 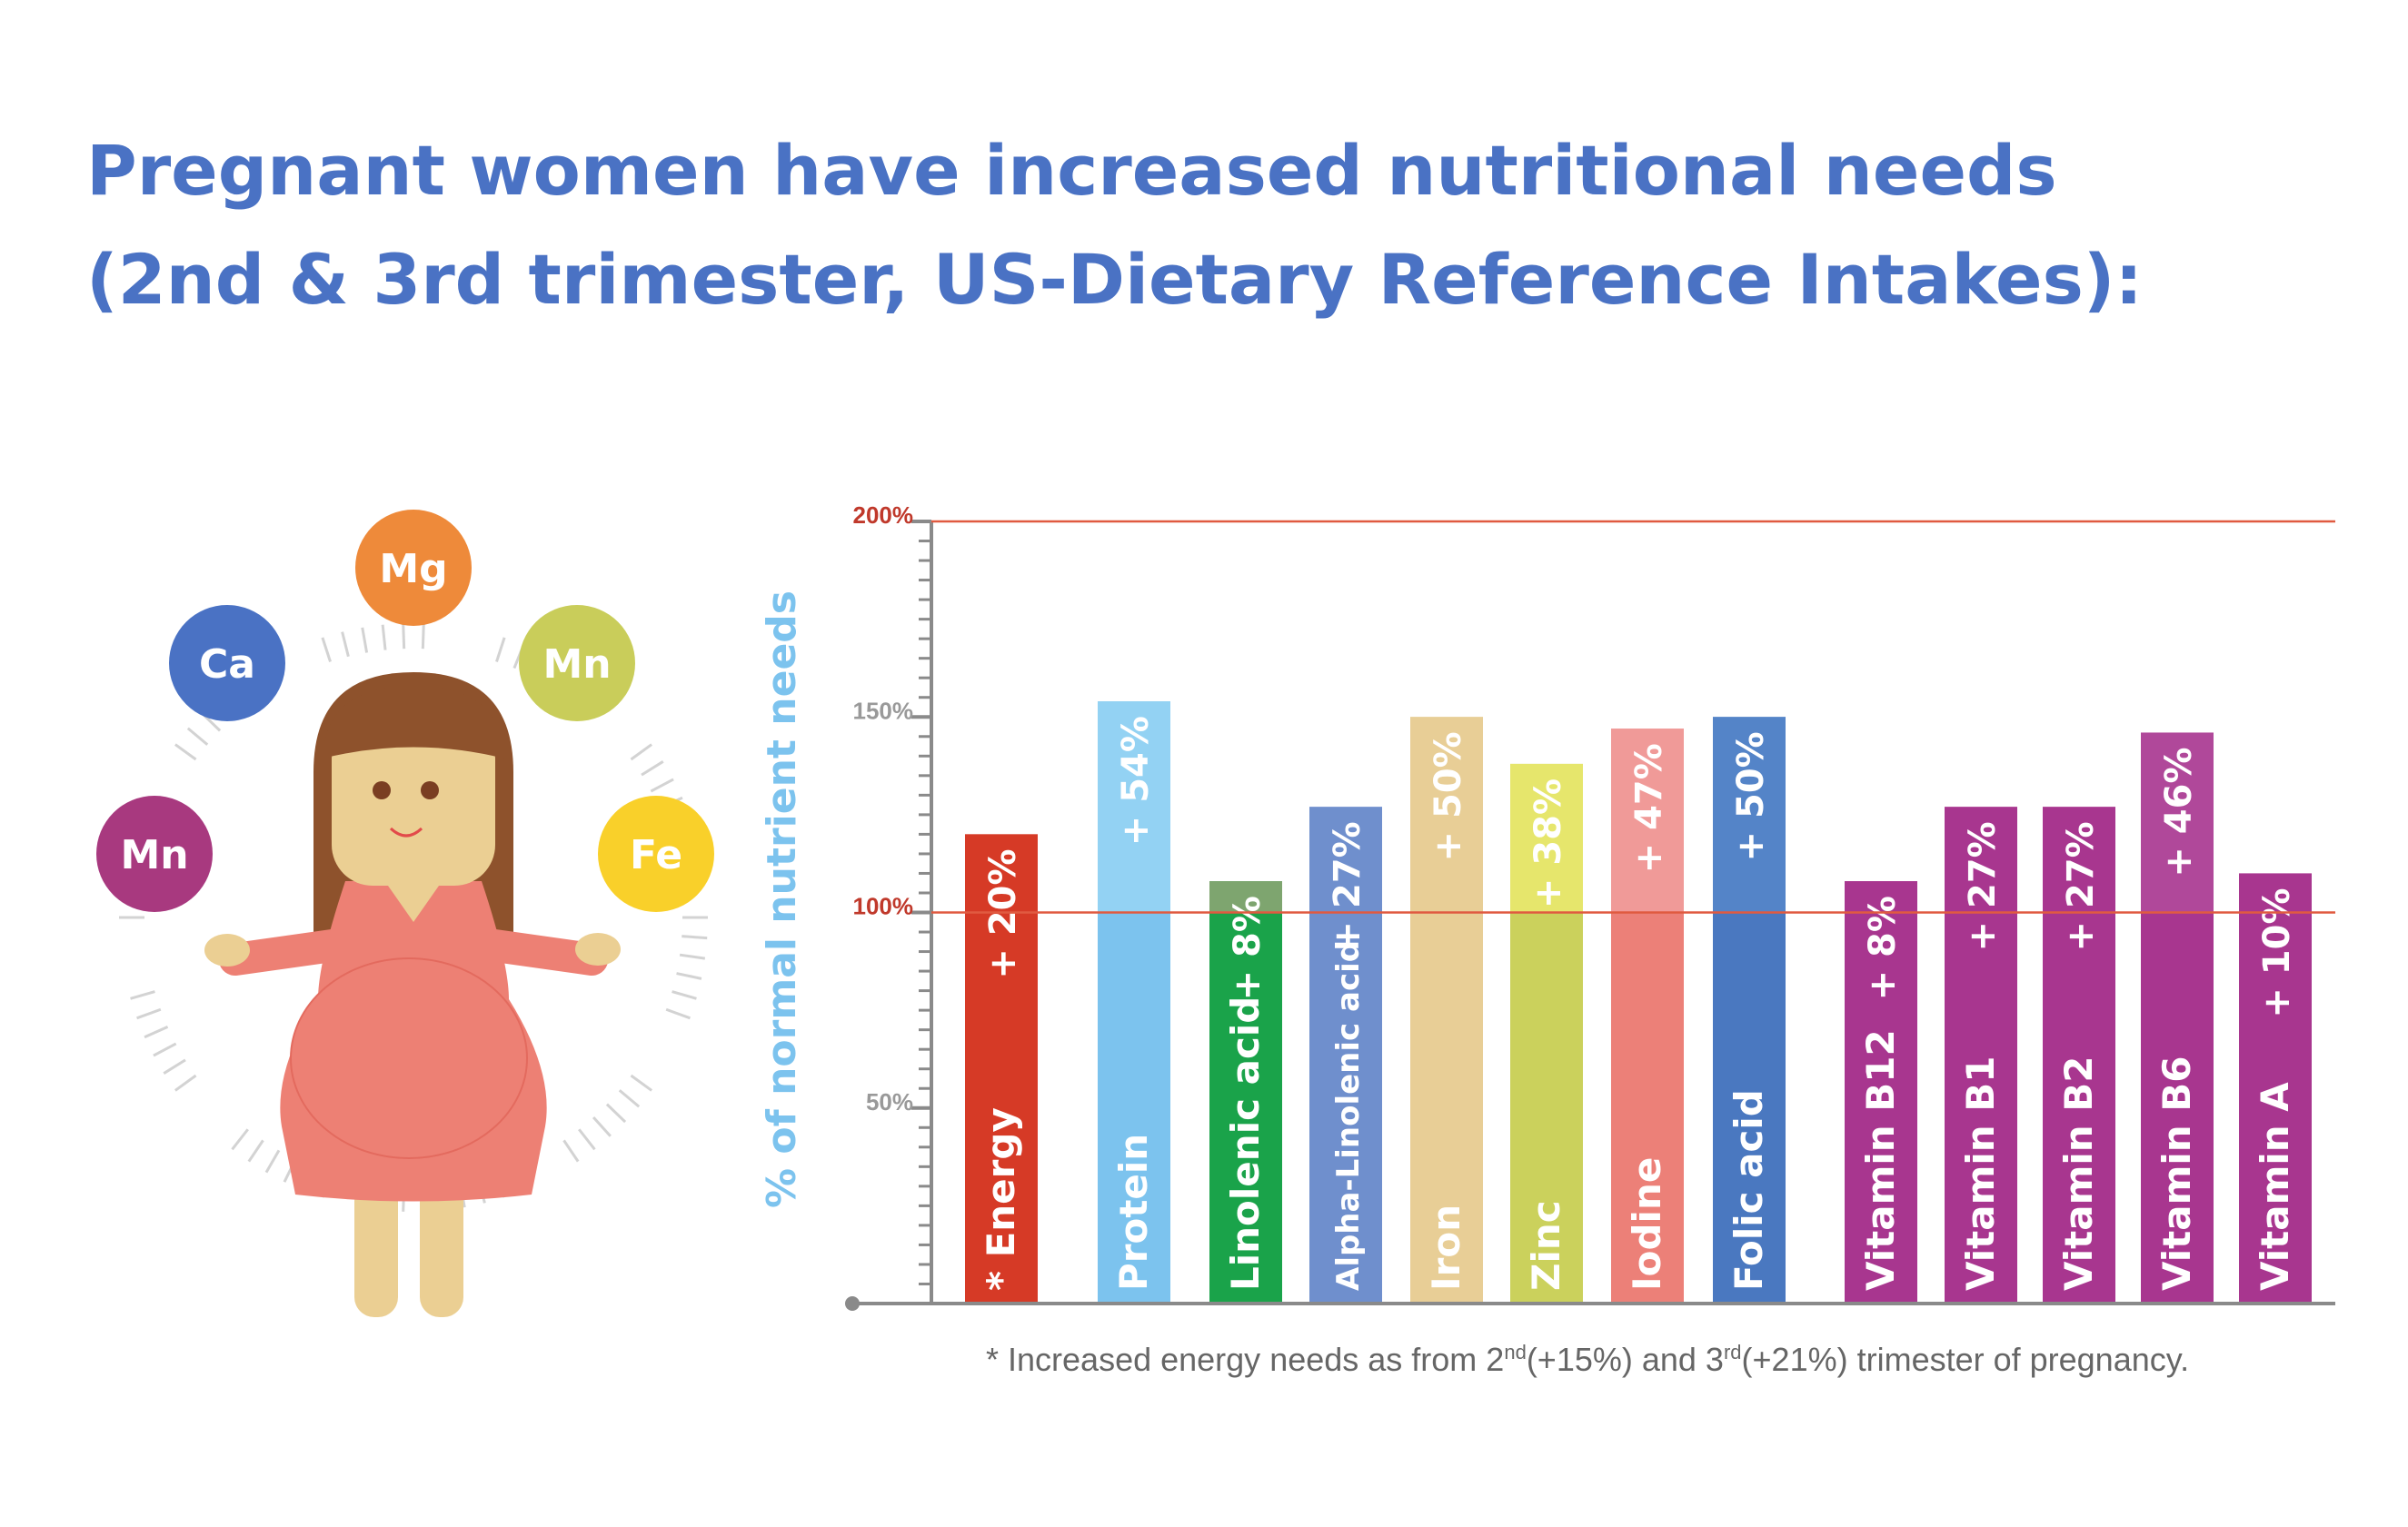 What do you see at coordinates (441, 1249) in the screenshot?
I see `right-leg` at bounding box center [441, 1249].